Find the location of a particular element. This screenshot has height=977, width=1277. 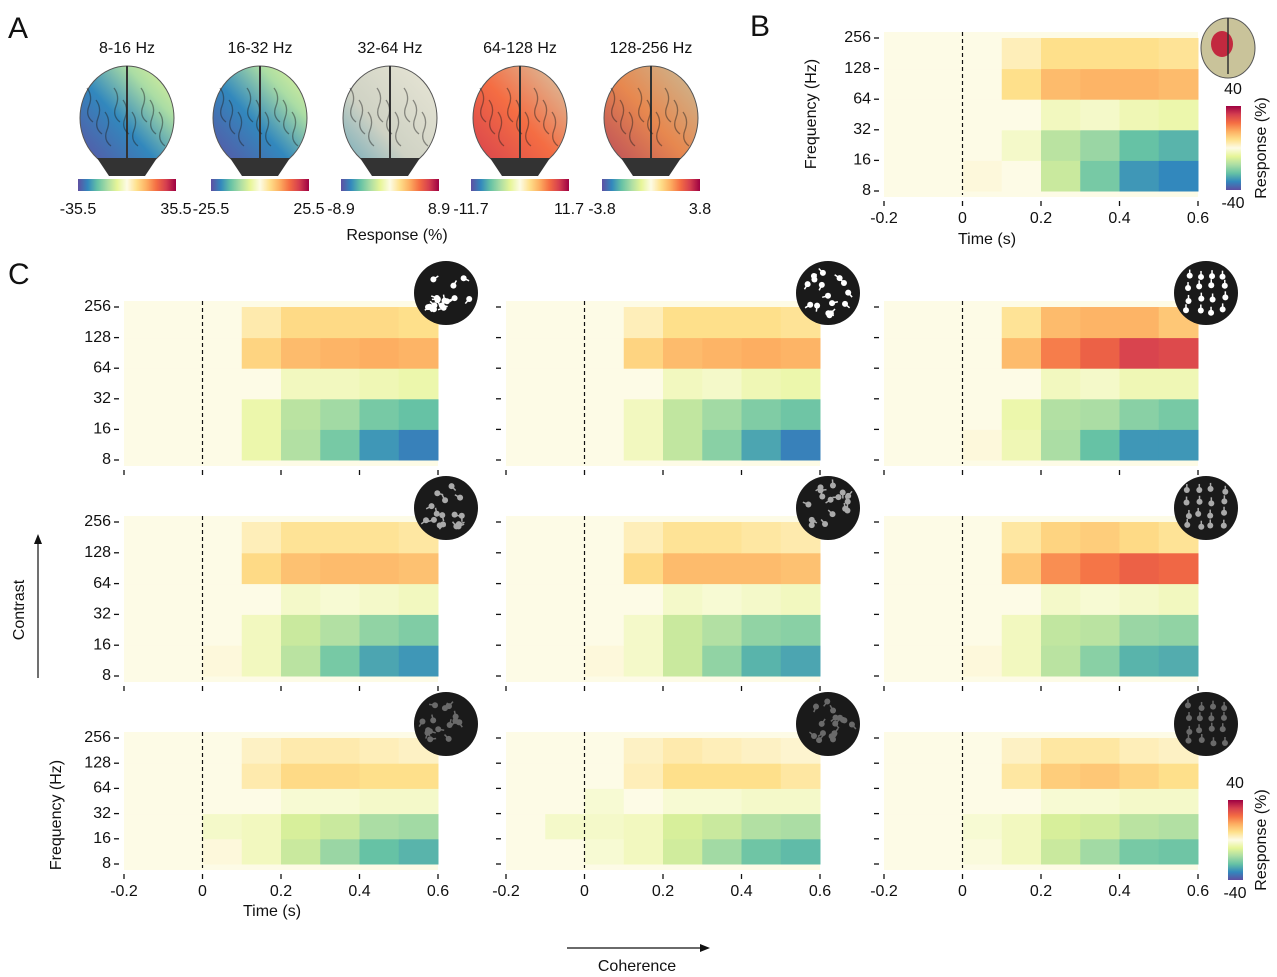

map-title: 8-16 Hz is located at coordinates (127, 48).